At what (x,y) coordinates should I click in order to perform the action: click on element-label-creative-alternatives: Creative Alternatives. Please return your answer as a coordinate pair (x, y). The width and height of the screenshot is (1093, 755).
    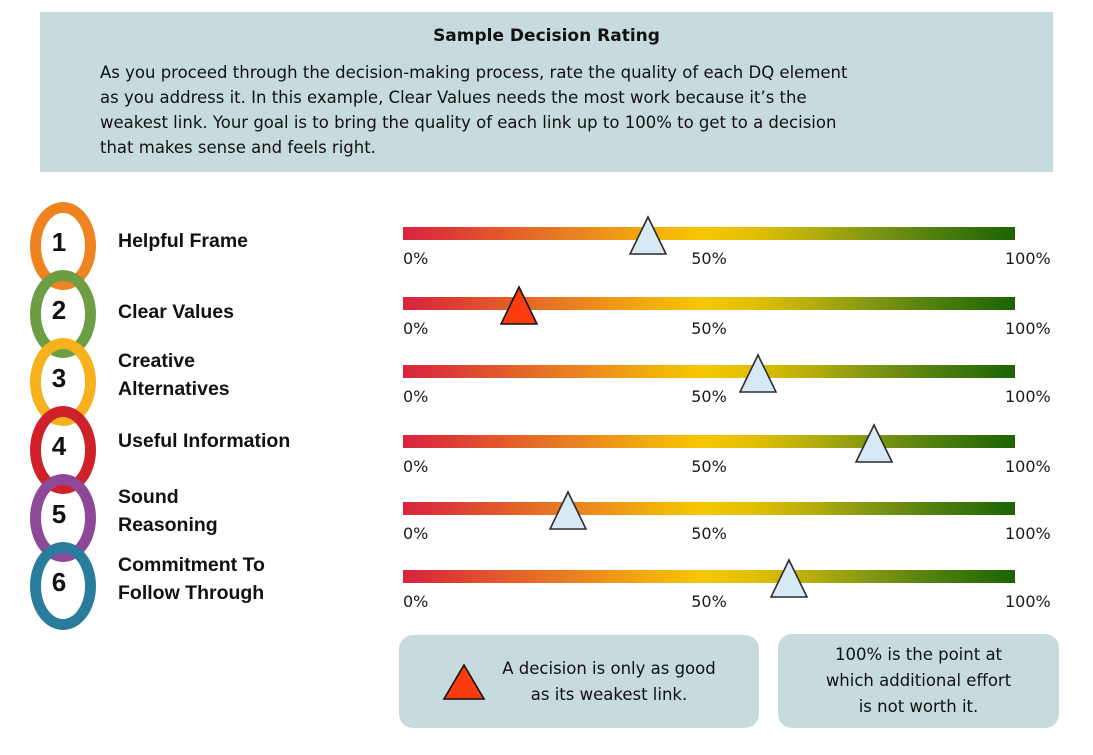
    Looking at the image, I should click on (174, 375).